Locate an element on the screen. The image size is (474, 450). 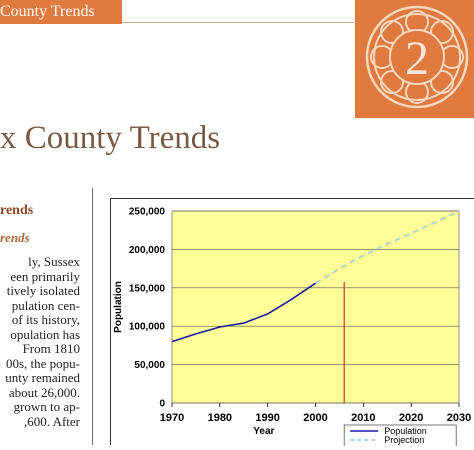
body-line: opulation has is located at coordinates (45, 334).